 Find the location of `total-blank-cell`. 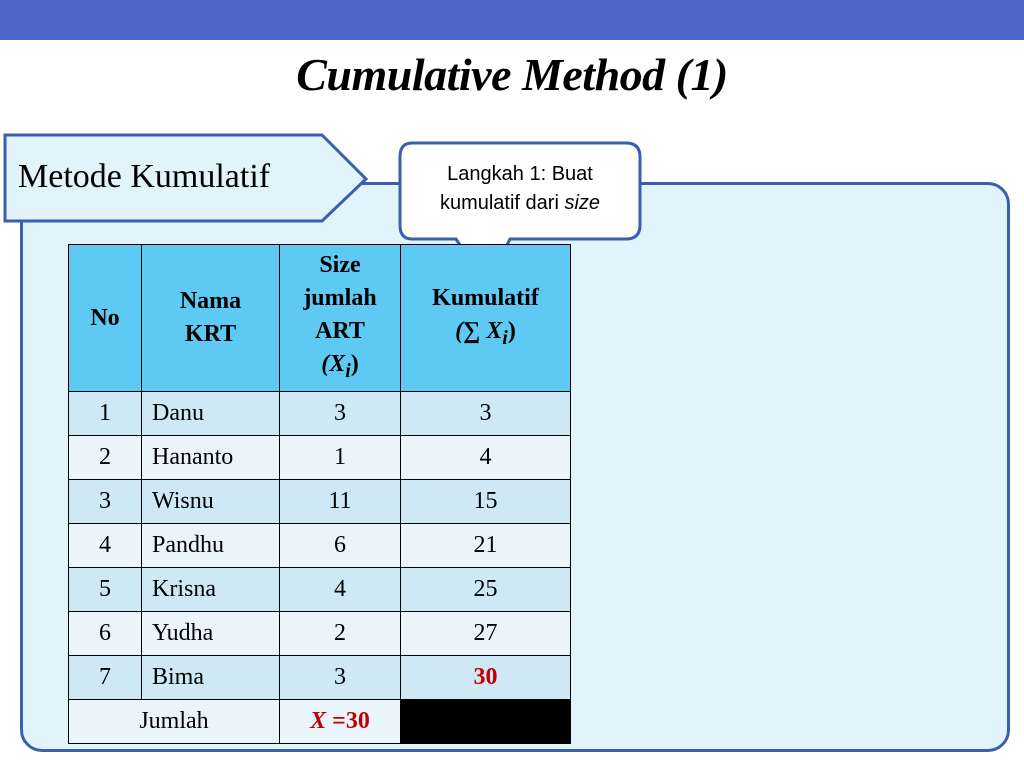

total-blank-cell is located at coordinates (485, 721).